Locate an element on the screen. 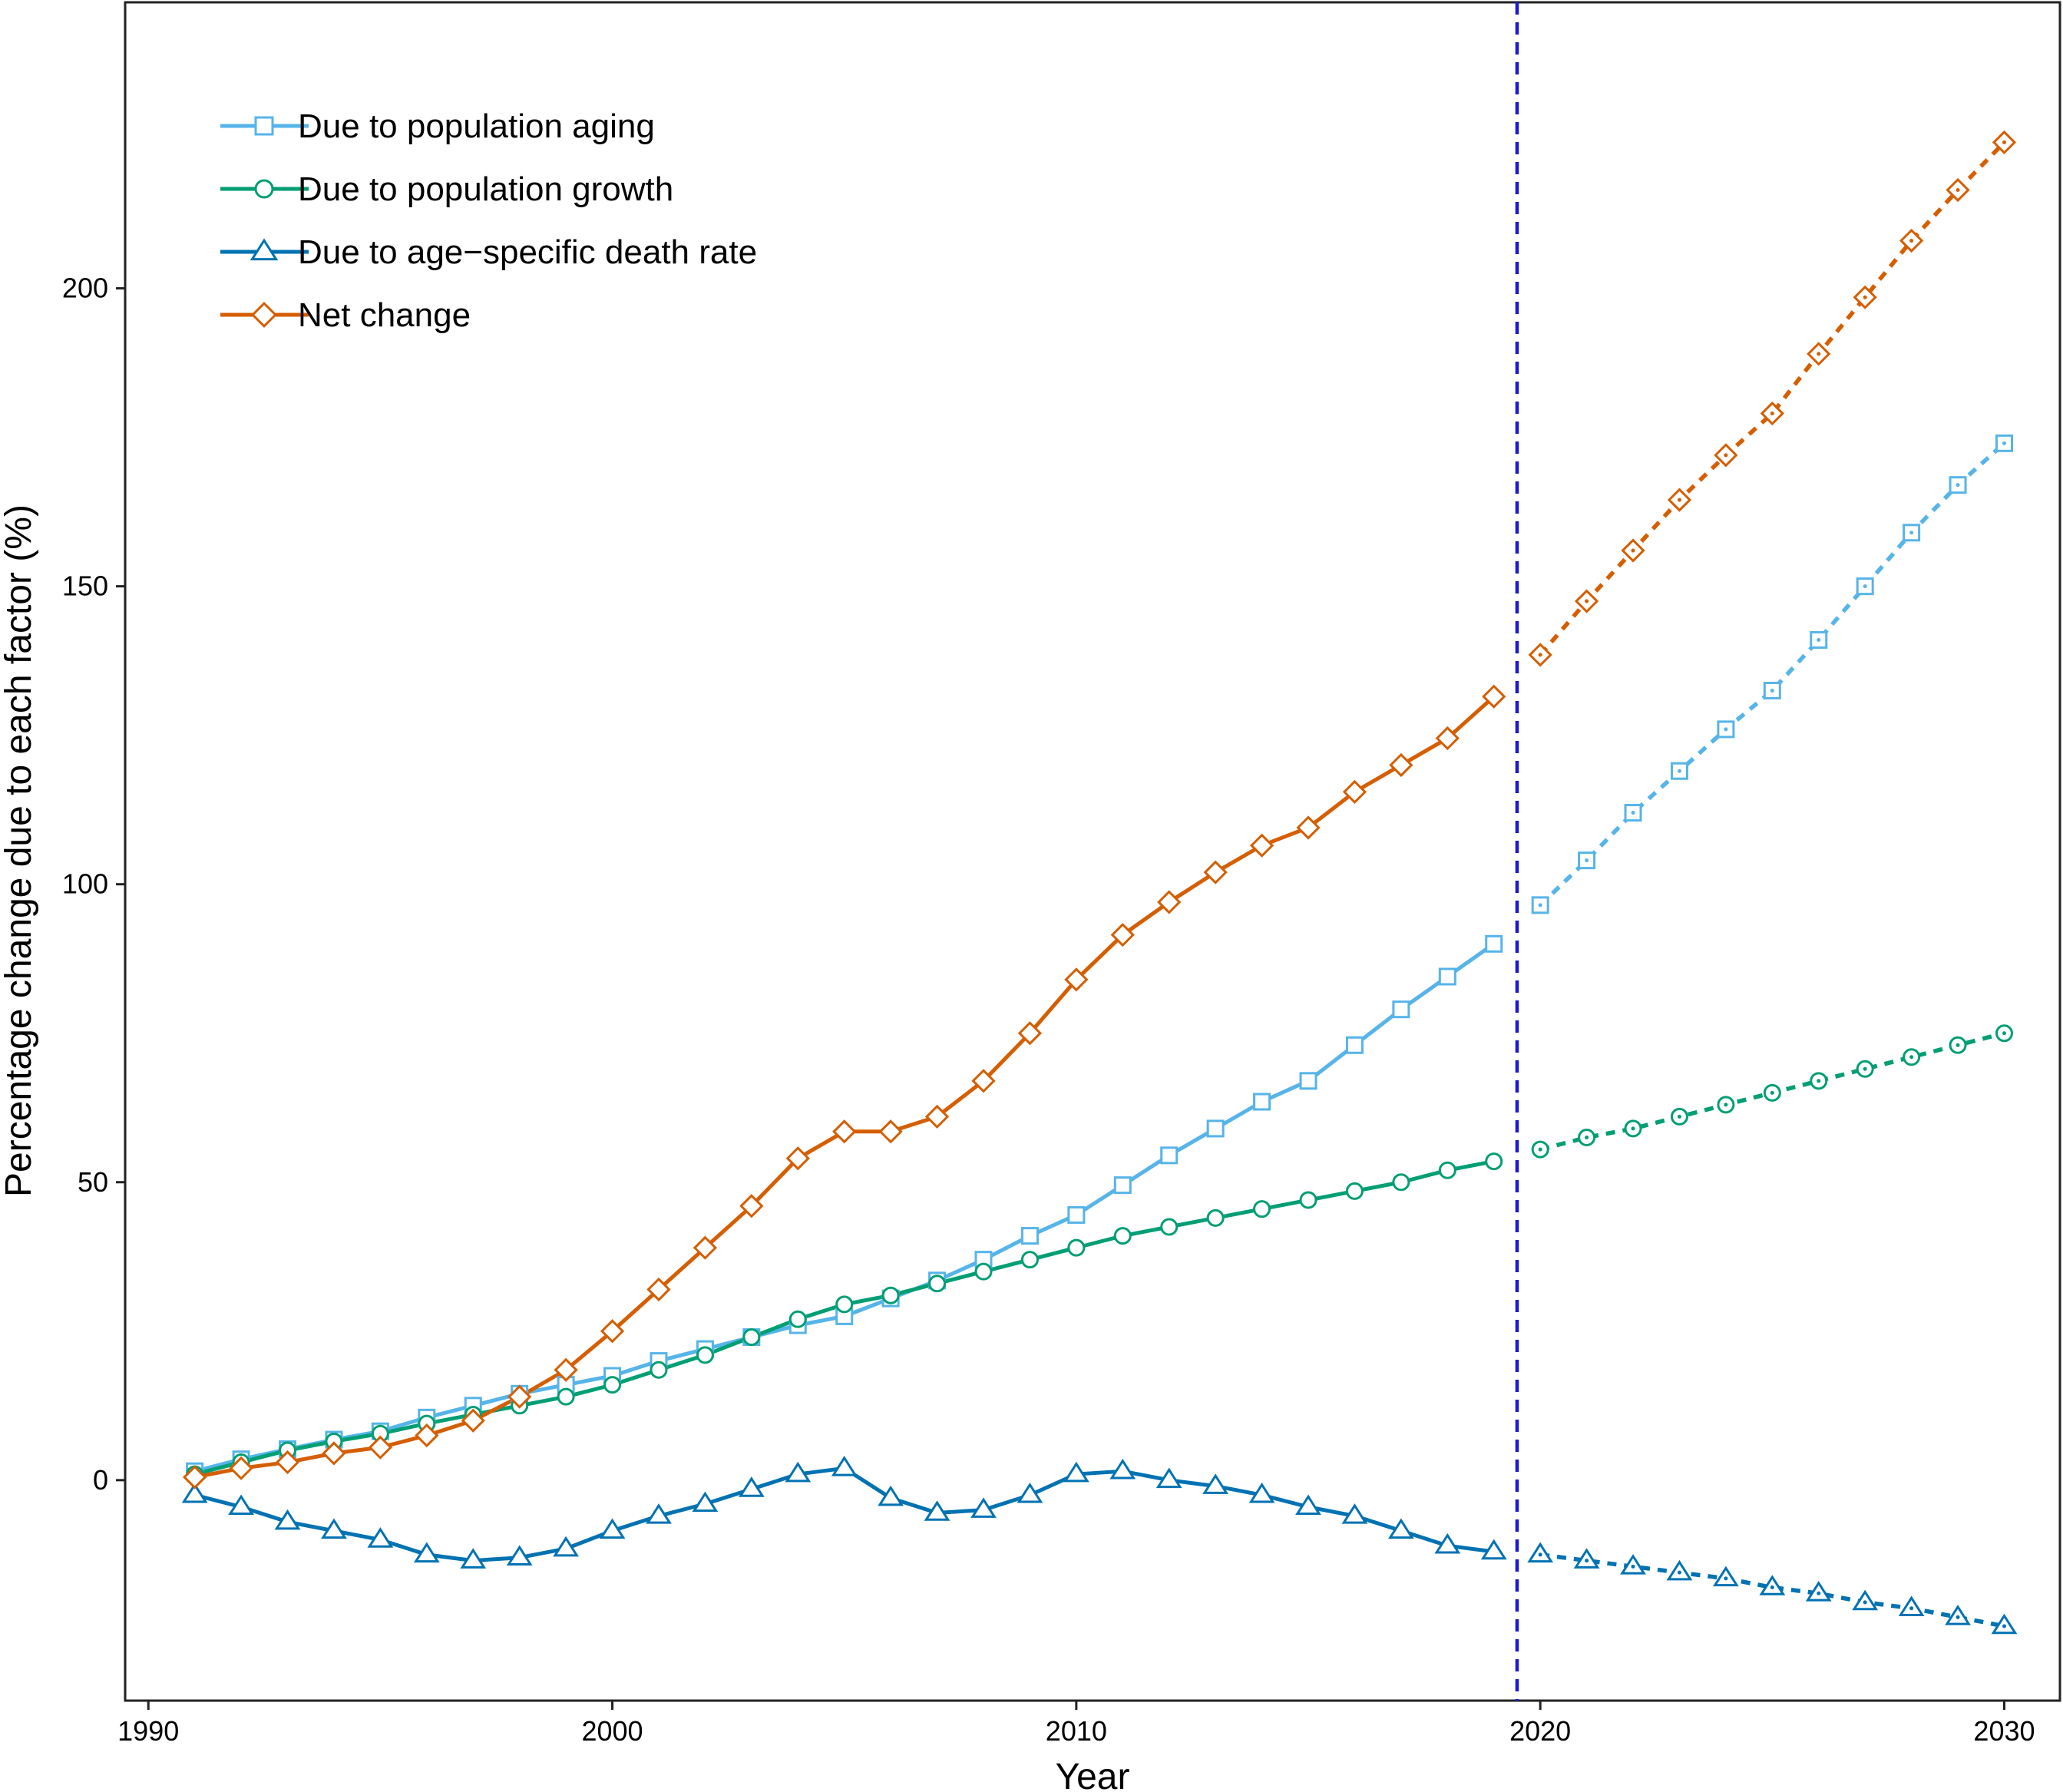 Image resolution: width=2063 pixels, height=1792 pixels. y-tick-label: 0 is located at coordinates (100, 1480).